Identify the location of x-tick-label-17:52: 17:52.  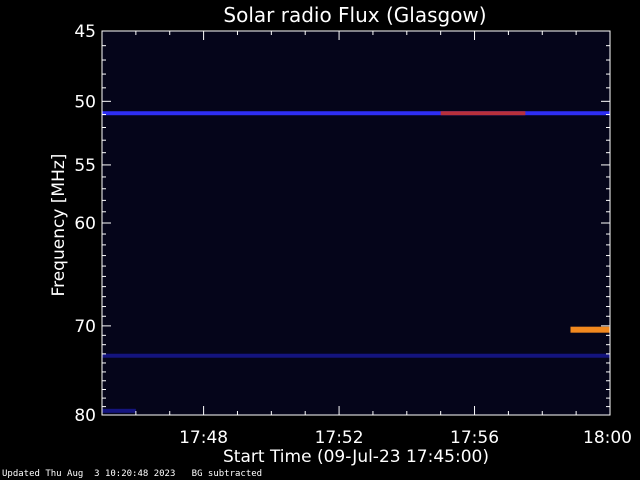
(339, 438).